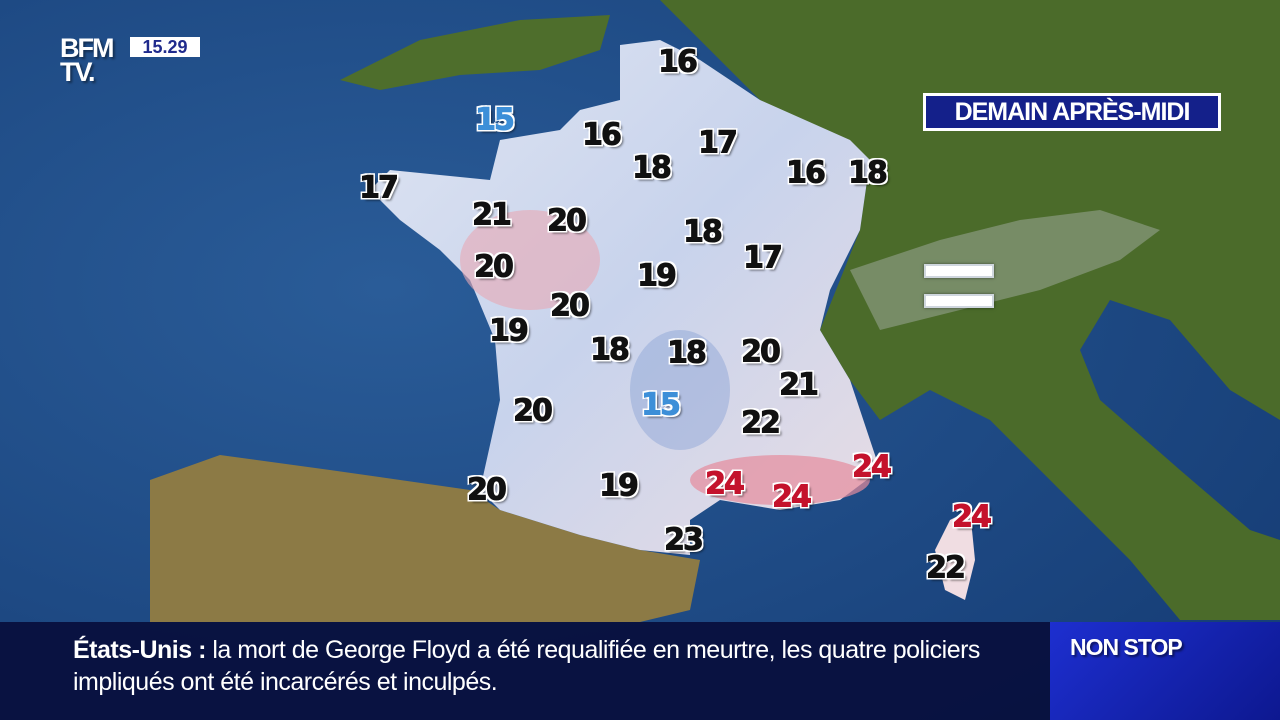 The image size is (1280, 720). I want to click on period-label: DEMAIN APRÈS-MIDI, so click(1072, 112).